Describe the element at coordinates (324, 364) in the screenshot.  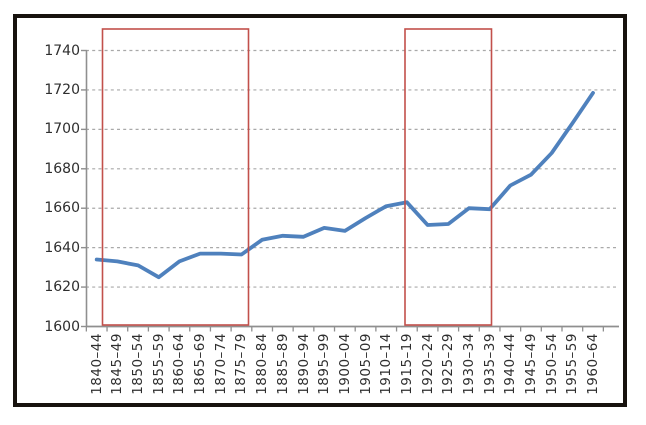
I see `x-axis-label: 1895–99` at that location.